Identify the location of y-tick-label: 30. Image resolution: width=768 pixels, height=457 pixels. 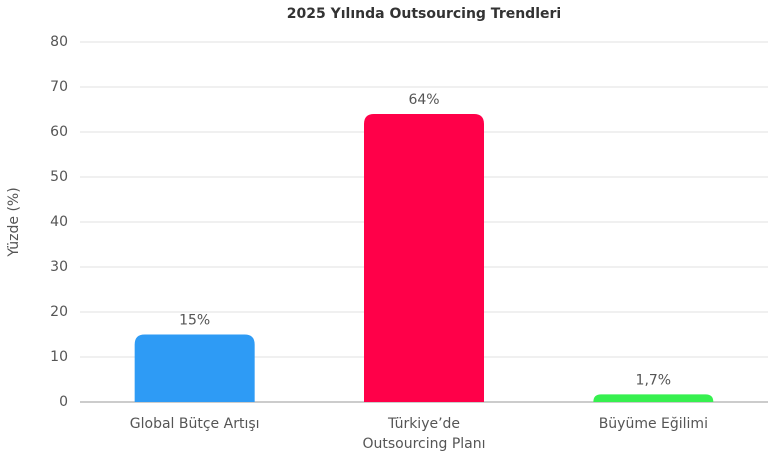
(59, 267).